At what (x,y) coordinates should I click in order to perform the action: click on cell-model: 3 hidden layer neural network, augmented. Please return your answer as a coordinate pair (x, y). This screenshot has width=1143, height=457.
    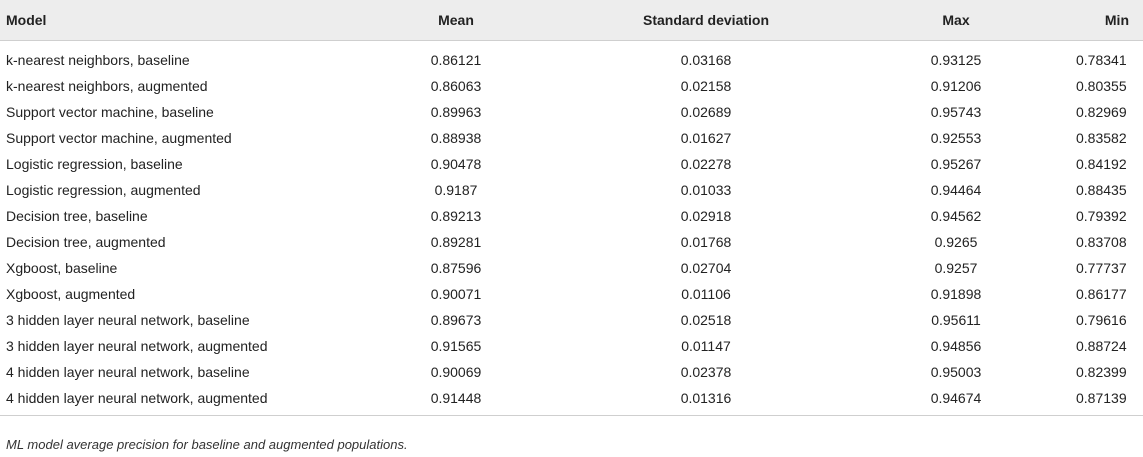
    Looking at the image, I should click on (137, 345).